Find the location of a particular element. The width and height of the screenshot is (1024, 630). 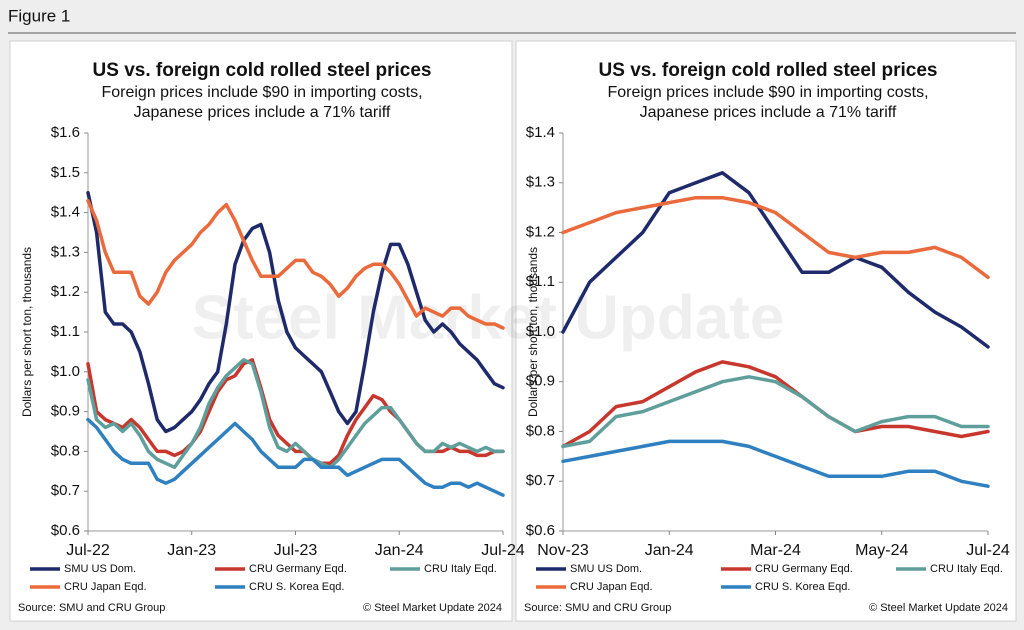

x-tick-label: Mar-24 is located at coordinates (775, 550).